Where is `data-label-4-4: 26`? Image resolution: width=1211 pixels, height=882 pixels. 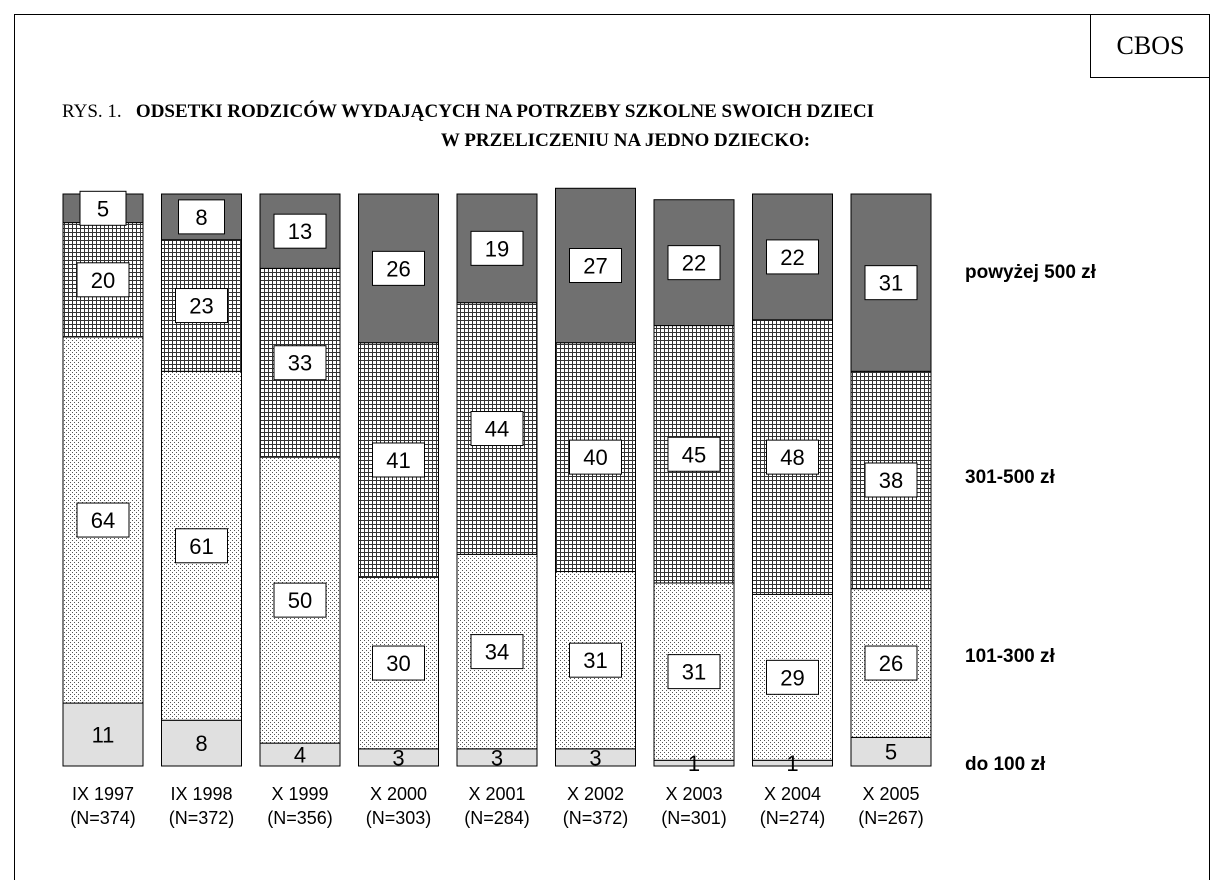 data-label-4-4: 26 is located at coordinates (398, 268).